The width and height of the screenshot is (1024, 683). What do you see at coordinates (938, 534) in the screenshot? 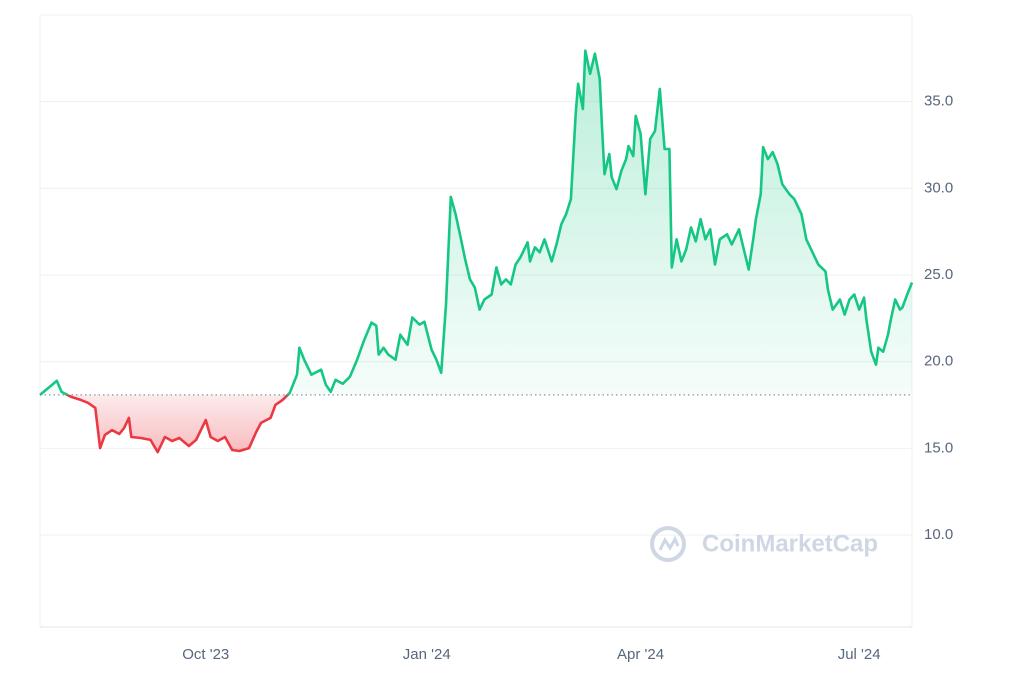
I see `y-tick-label: 10.0` at bounding box center [938, 534].